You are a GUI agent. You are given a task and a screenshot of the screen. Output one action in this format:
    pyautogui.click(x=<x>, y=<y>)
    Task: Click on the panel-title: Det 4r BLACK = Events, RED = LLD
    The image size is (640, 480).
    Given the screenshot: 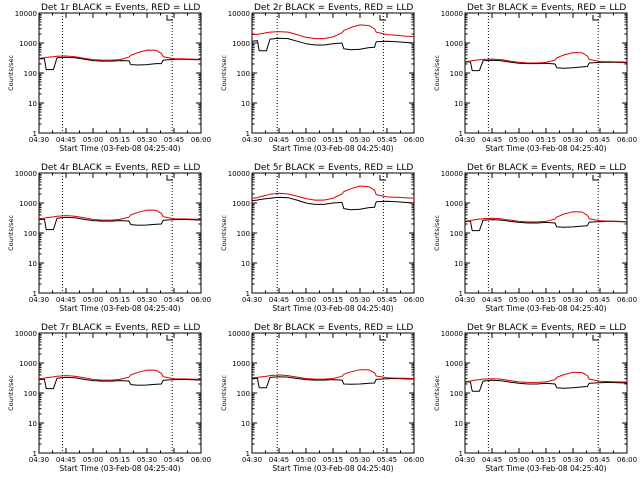 What is the action you would take?
    pyautogui.click(x=120, y=168)
    